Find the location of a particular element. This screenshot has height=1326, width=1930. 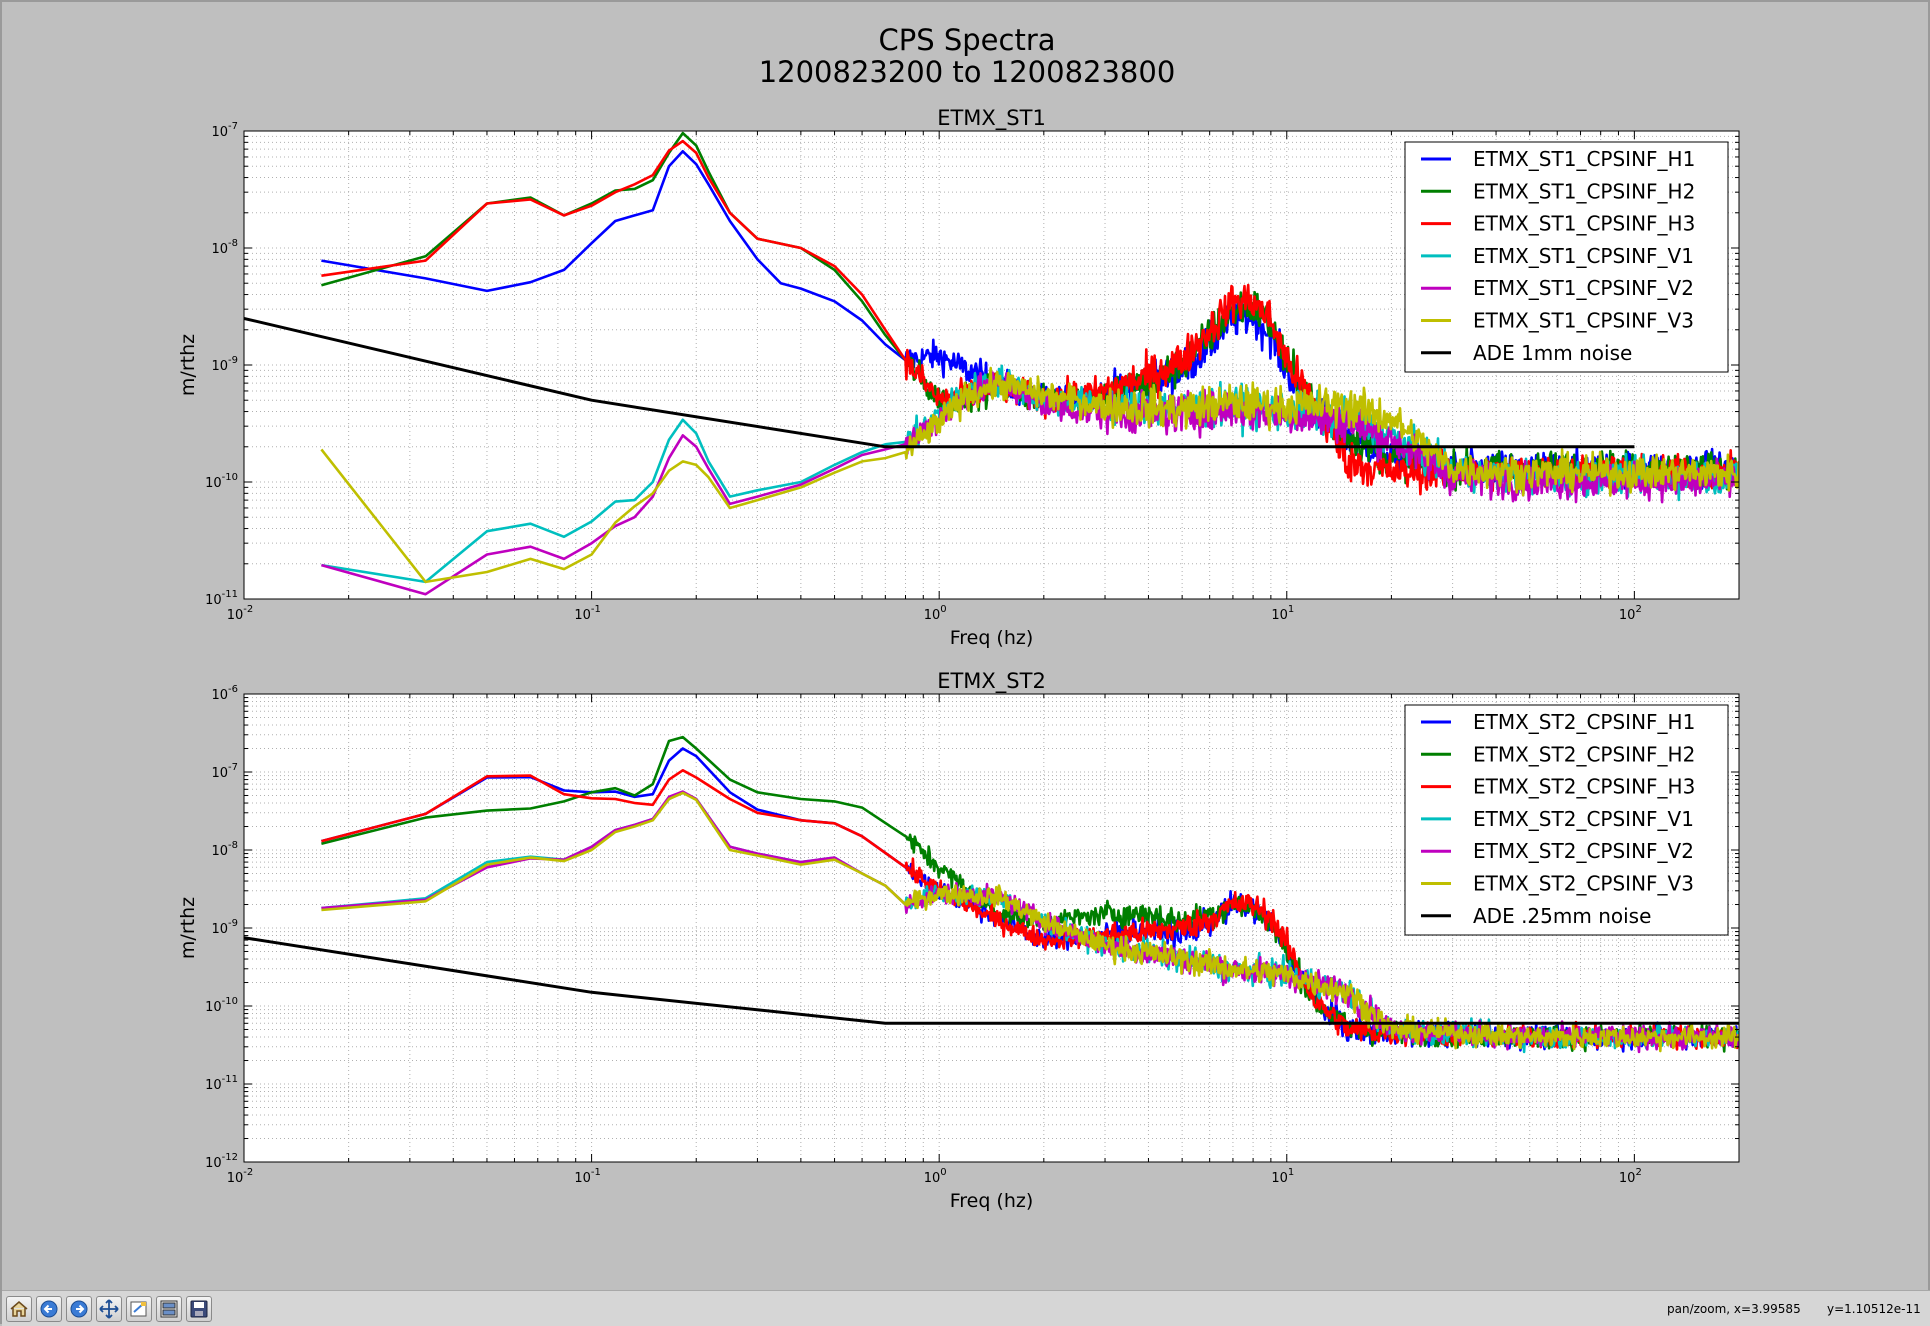

zoom-button is located at coordinates (139, 1309).